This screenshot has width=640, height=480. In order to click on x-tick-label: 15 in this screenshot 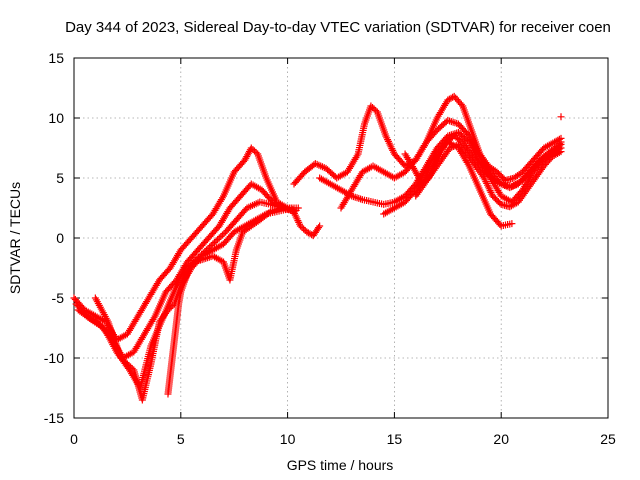, I will do `click(395, 439)`.